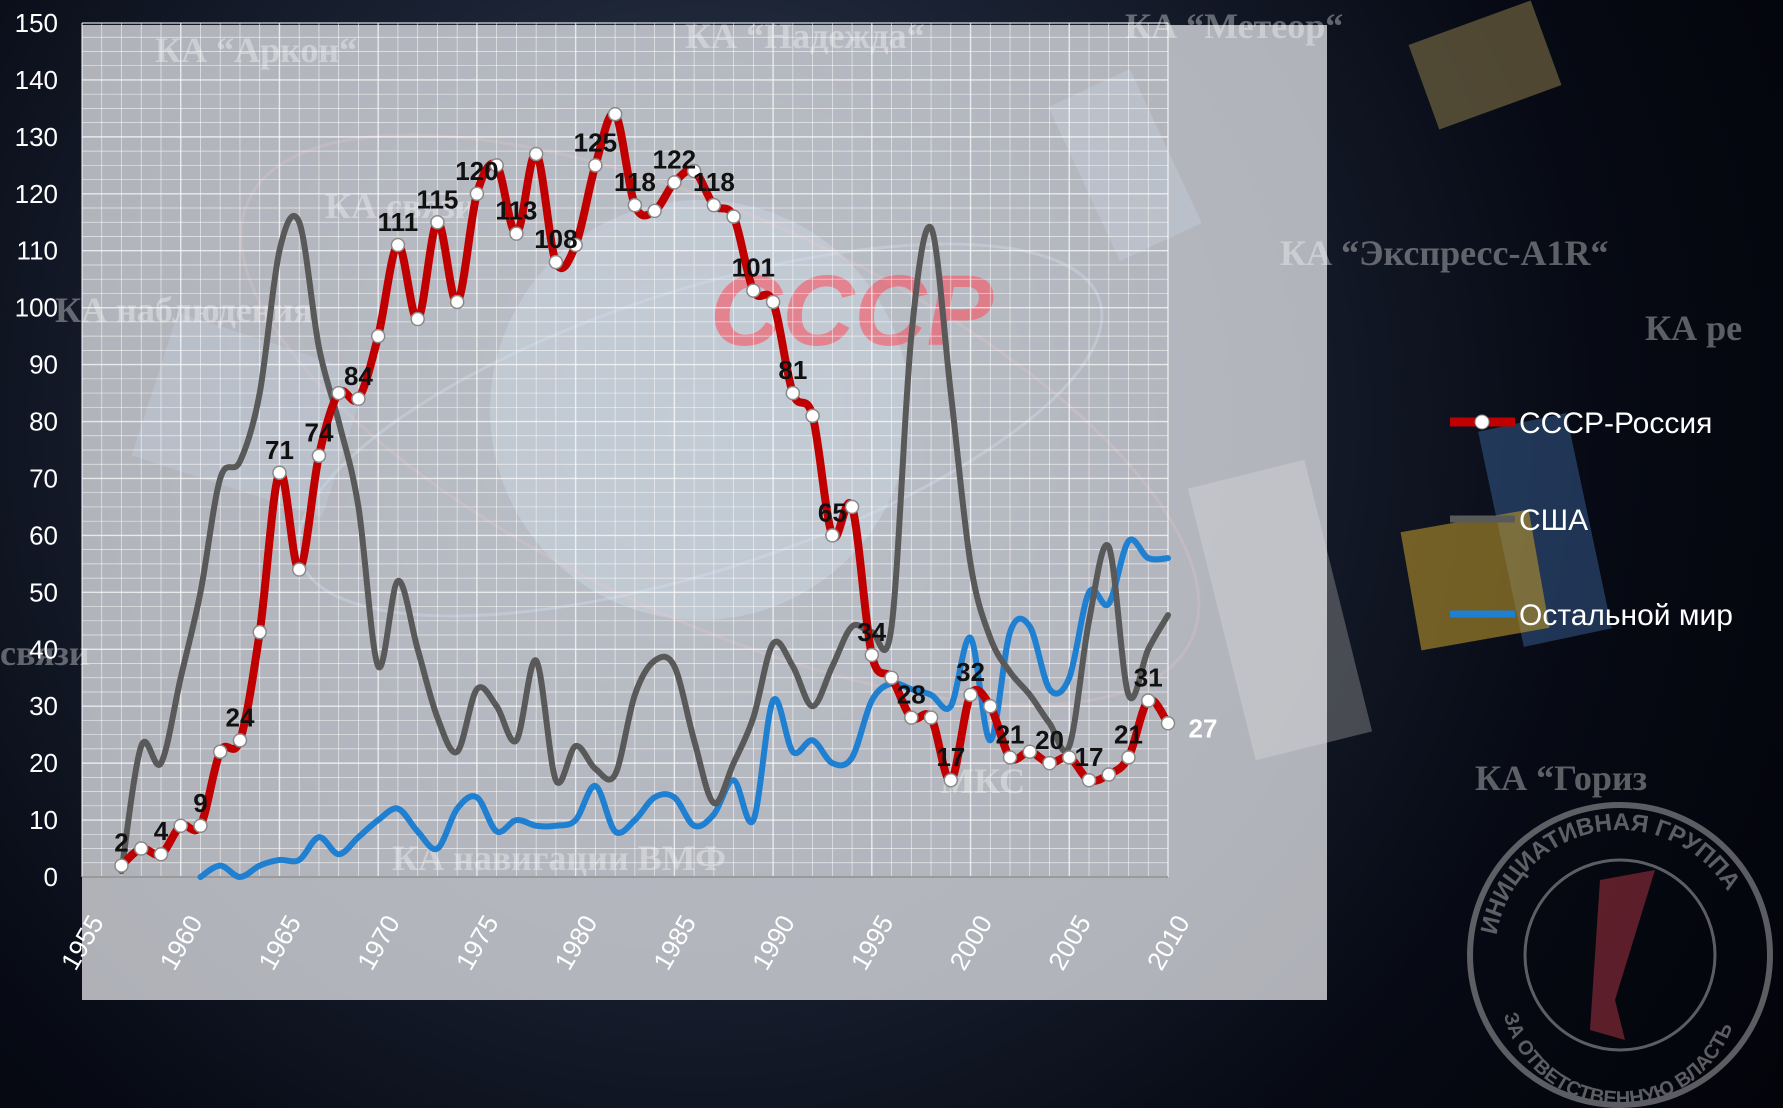  What do you see at coordinates (1203, 728) in the screenshot?
I see `data-label: 27` at bounding box center [1203, 728].